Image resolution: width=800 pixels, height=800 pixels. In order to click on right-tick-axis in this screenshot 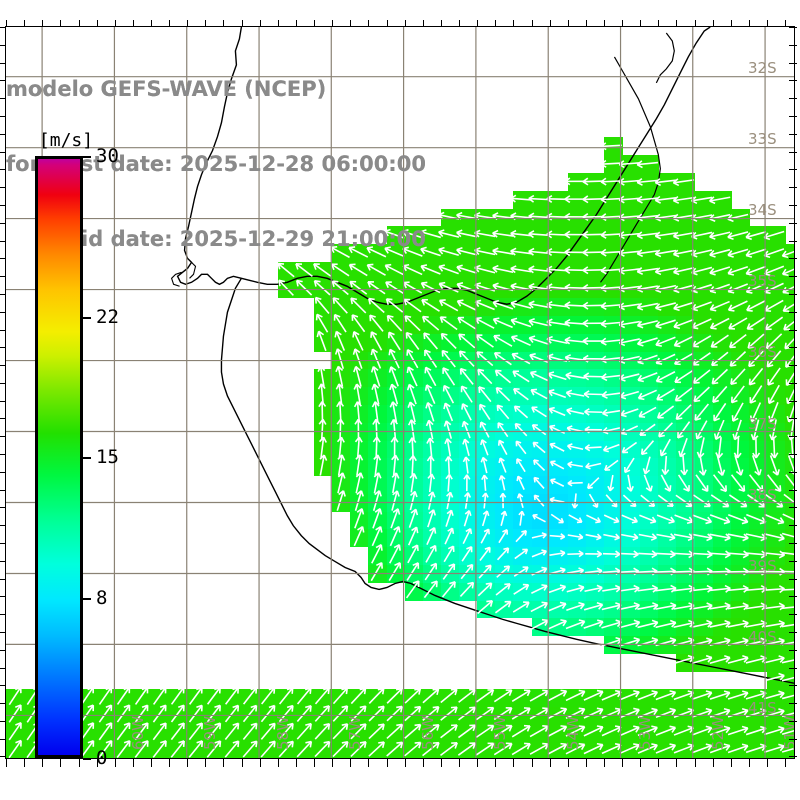, I will do `click(793, 393)`.